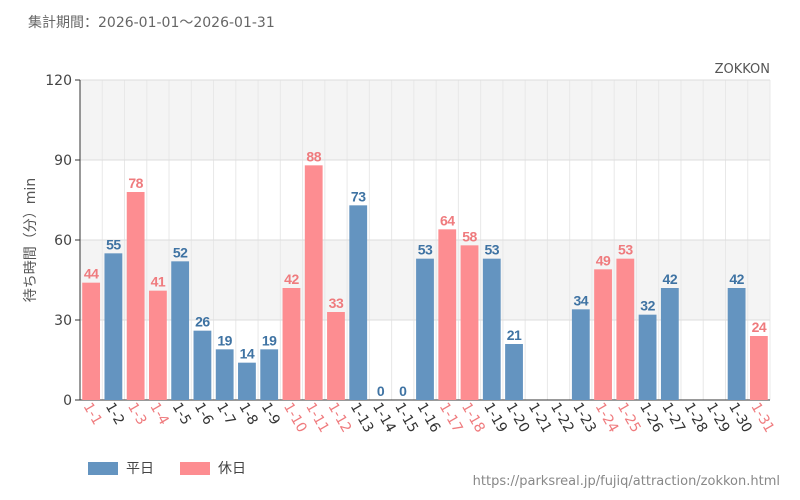 This screenshot has width=800, height=500. I want to click on bar-value-label: 34, so click(581, 300).